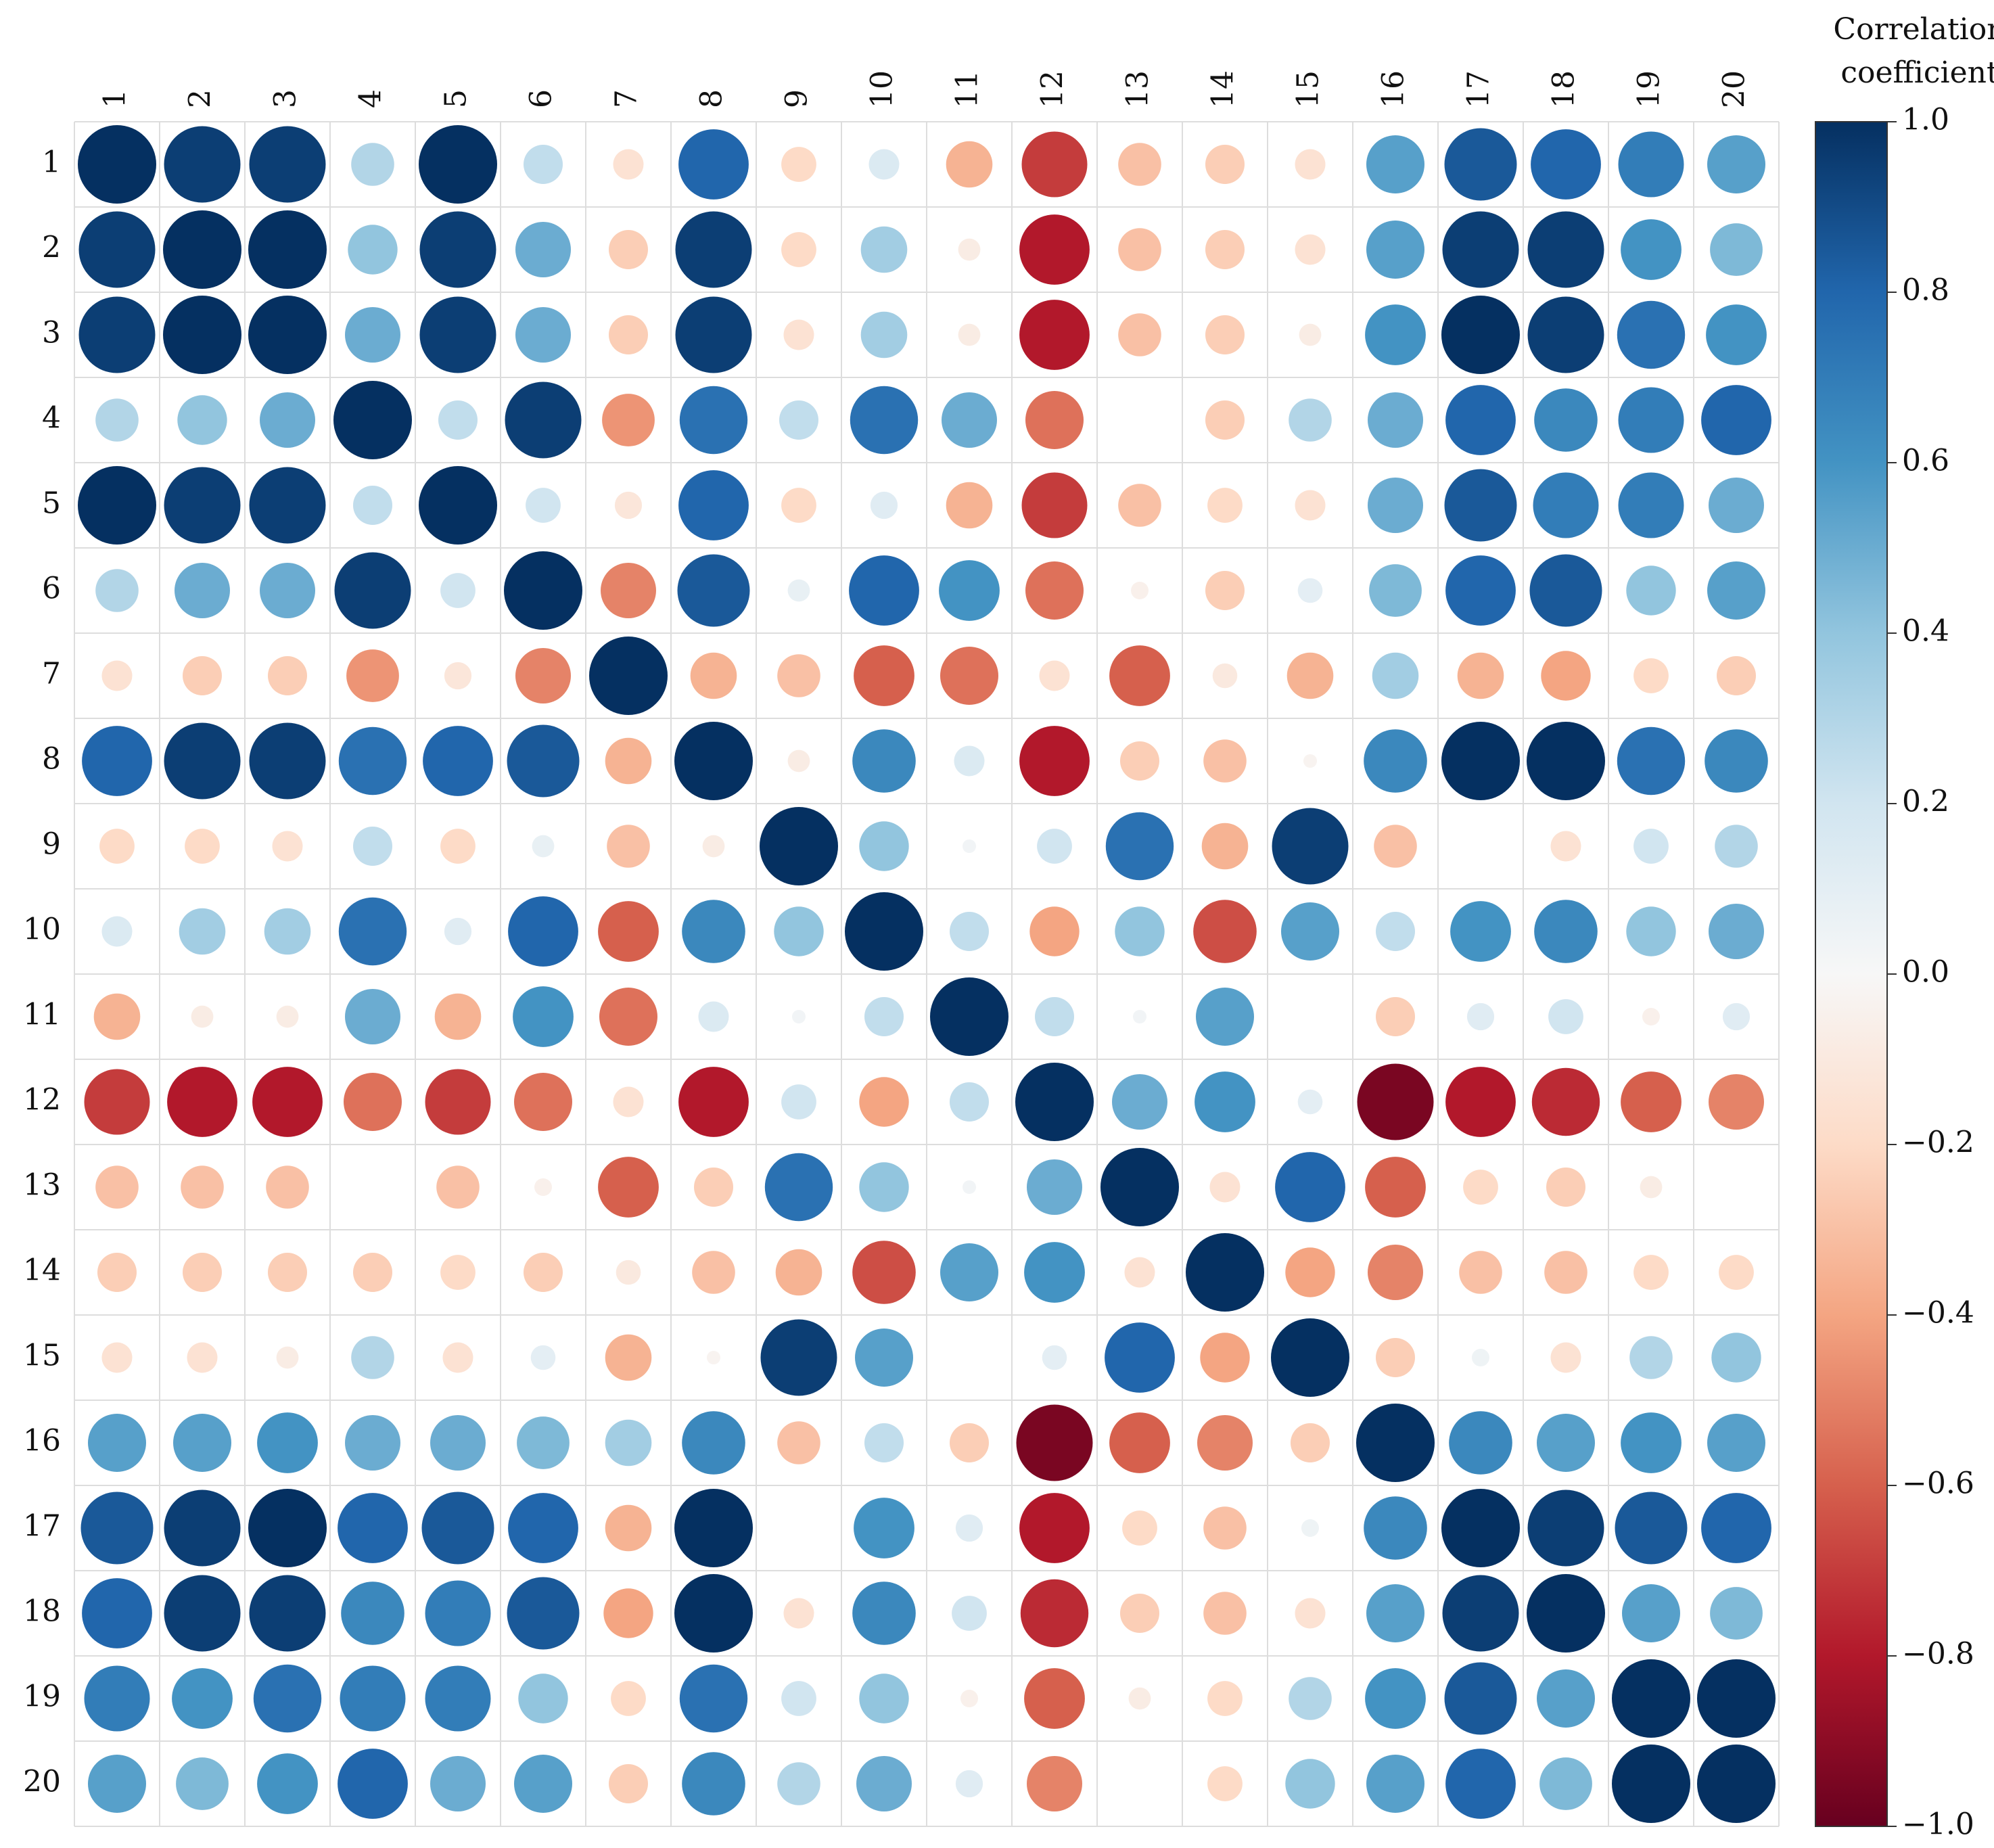 The width and height of the screenshot is (1994, 1848). Describe the element at coordinates (1925, 802) in the screenshot. I see `colorbar-tick-label: 0.2` at that location.